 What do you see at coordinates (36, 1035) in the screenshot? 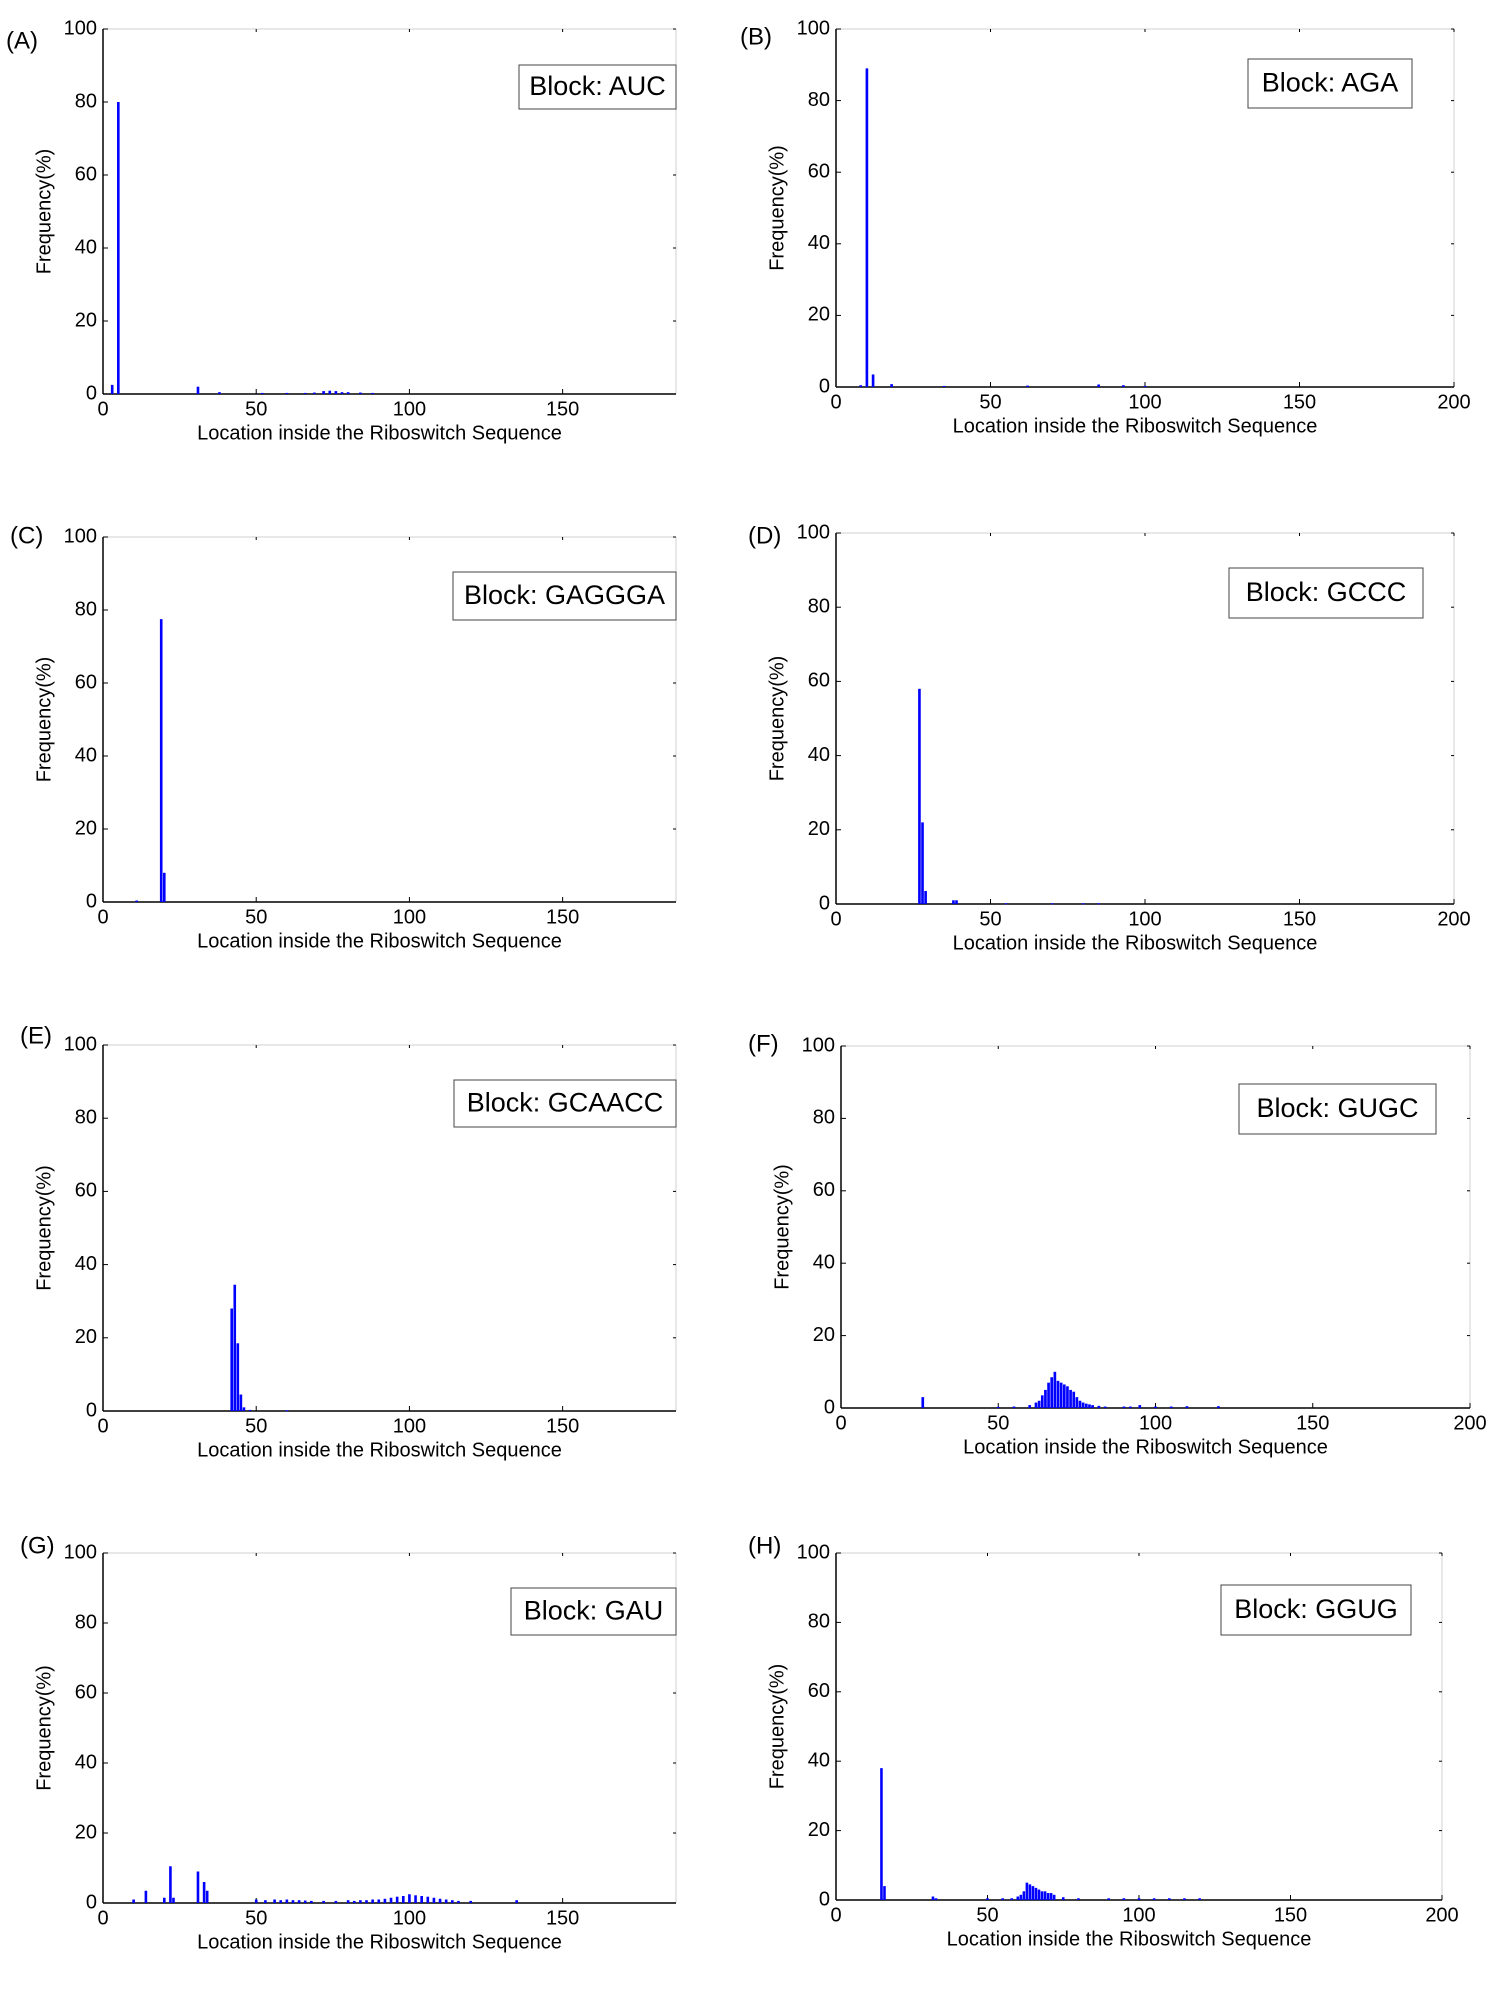
I see `panel-label: (E)` at bounding box center [36, 1035].